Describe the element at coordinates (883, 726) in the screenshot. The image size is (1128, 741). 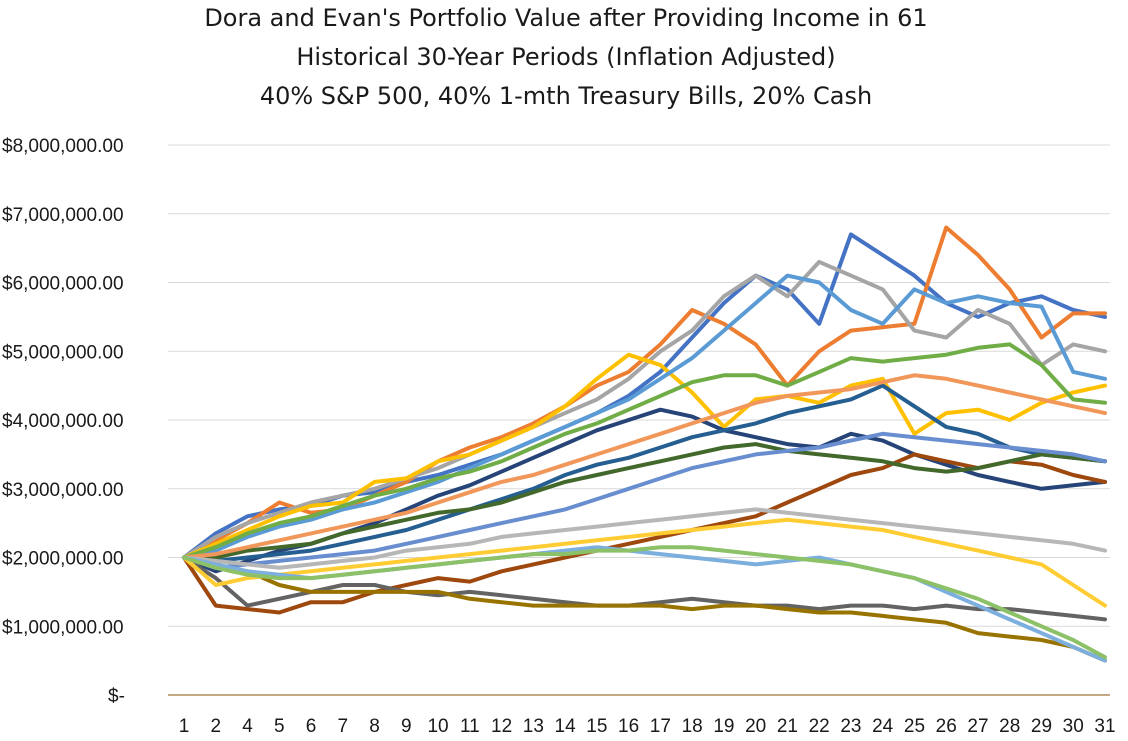
I see `x-tick-label: 24` at that location.